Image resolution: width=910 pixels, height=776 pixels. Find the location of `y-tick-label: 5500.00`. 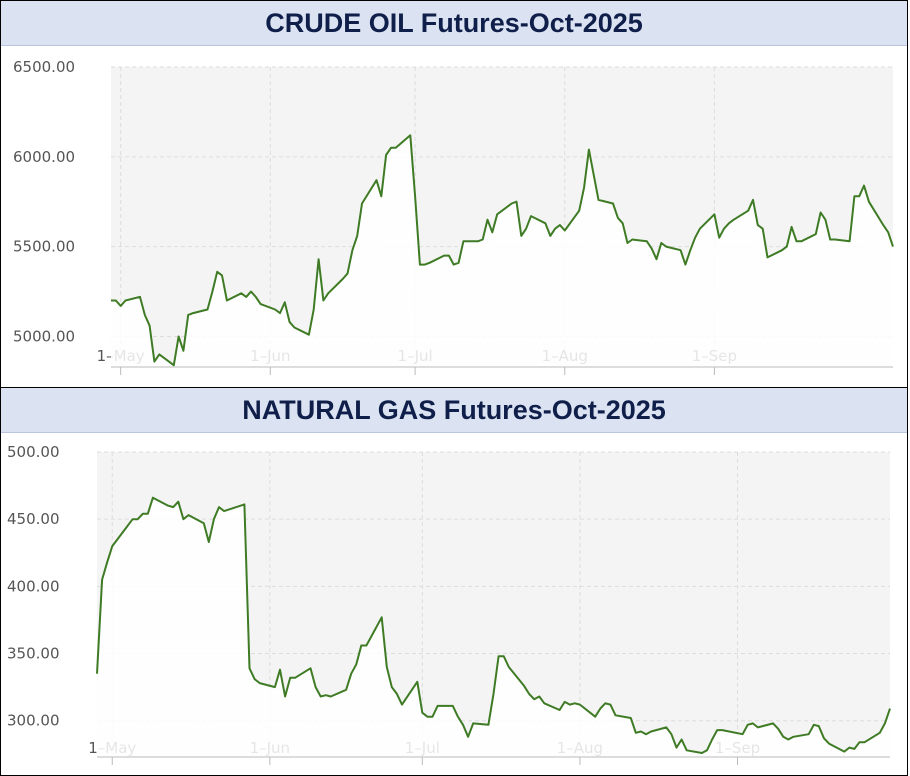

y-tick-label: 5500.00 is located at coordinates (44, 247).